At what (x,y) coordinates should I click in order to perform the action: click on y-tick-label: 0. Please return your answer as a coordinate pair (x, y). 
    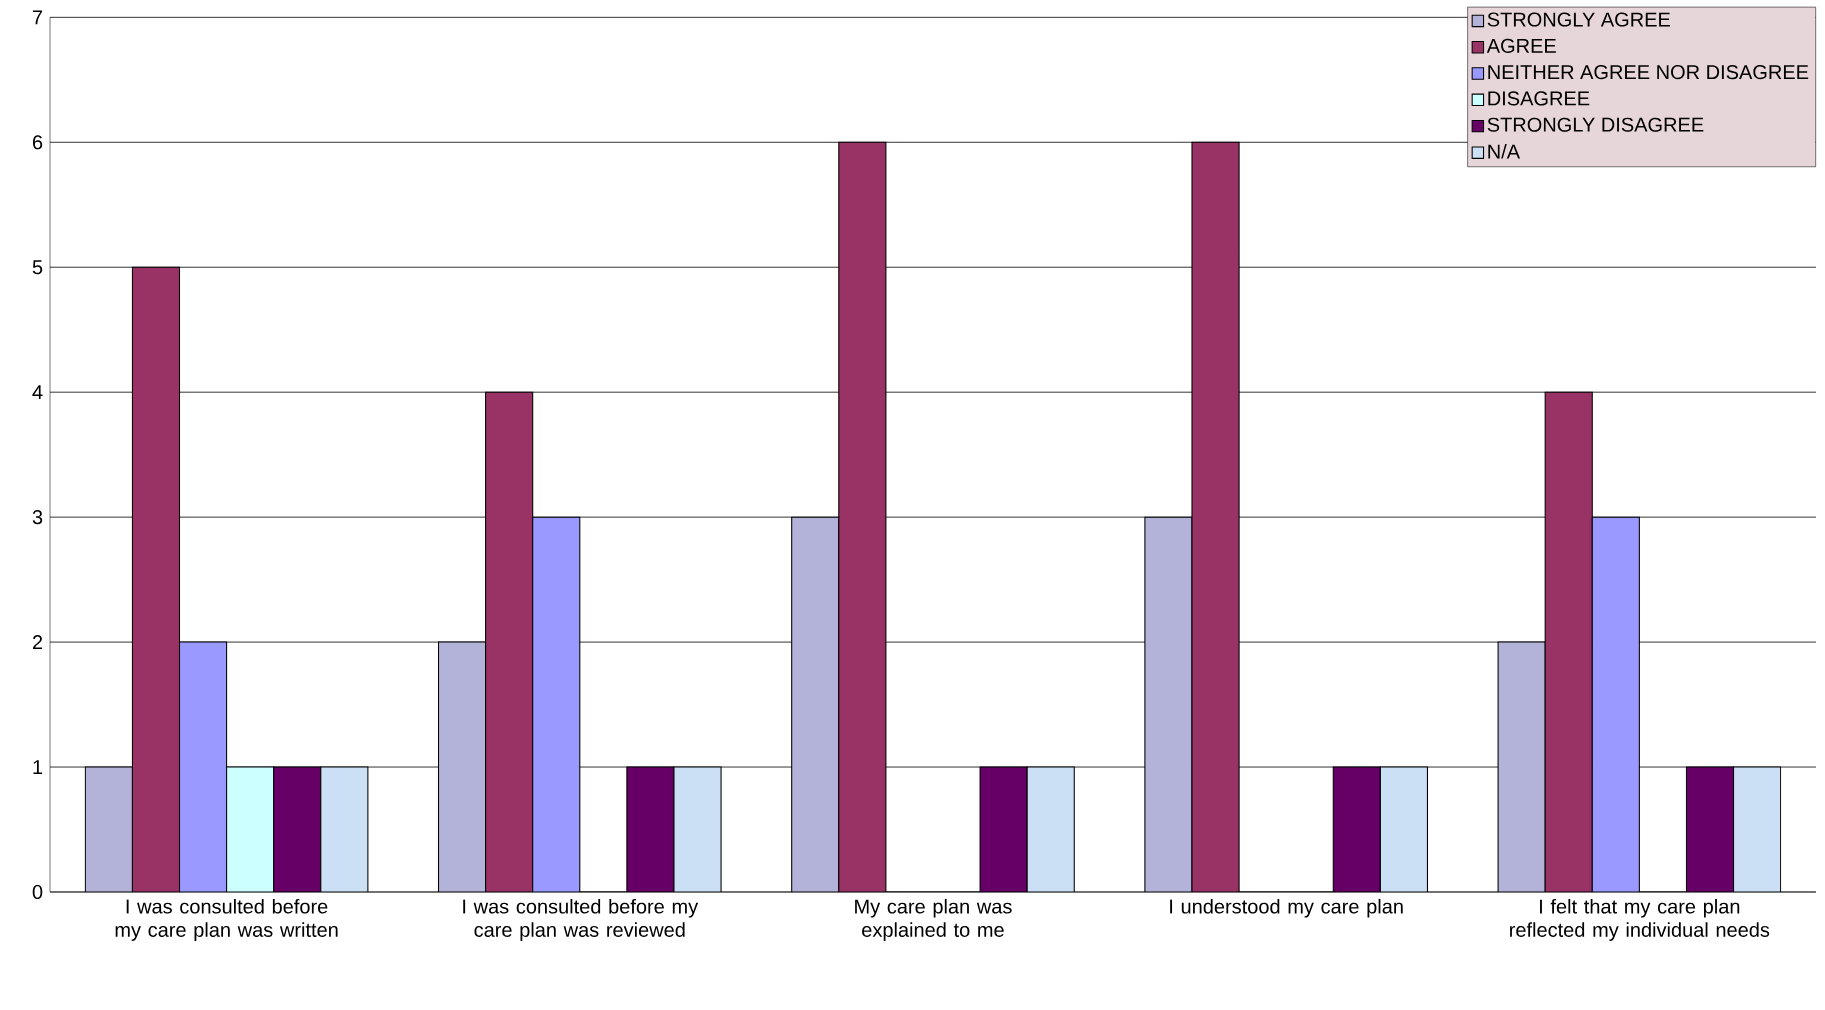
    Looking at the image, I should click on (37, 892).